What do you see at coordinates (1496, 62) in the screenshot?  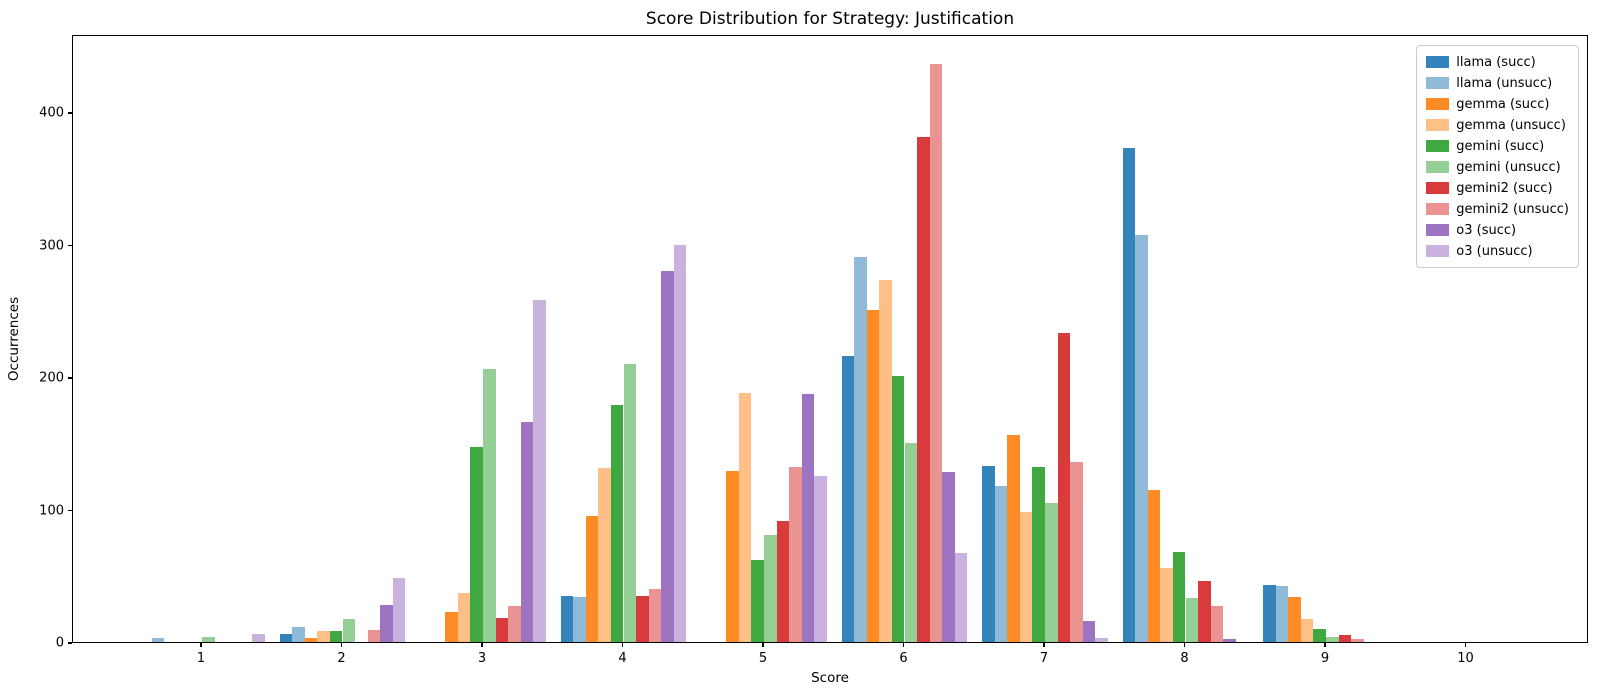 I see `legend-label: llama (succ)` at bounding box center [1496, 62].